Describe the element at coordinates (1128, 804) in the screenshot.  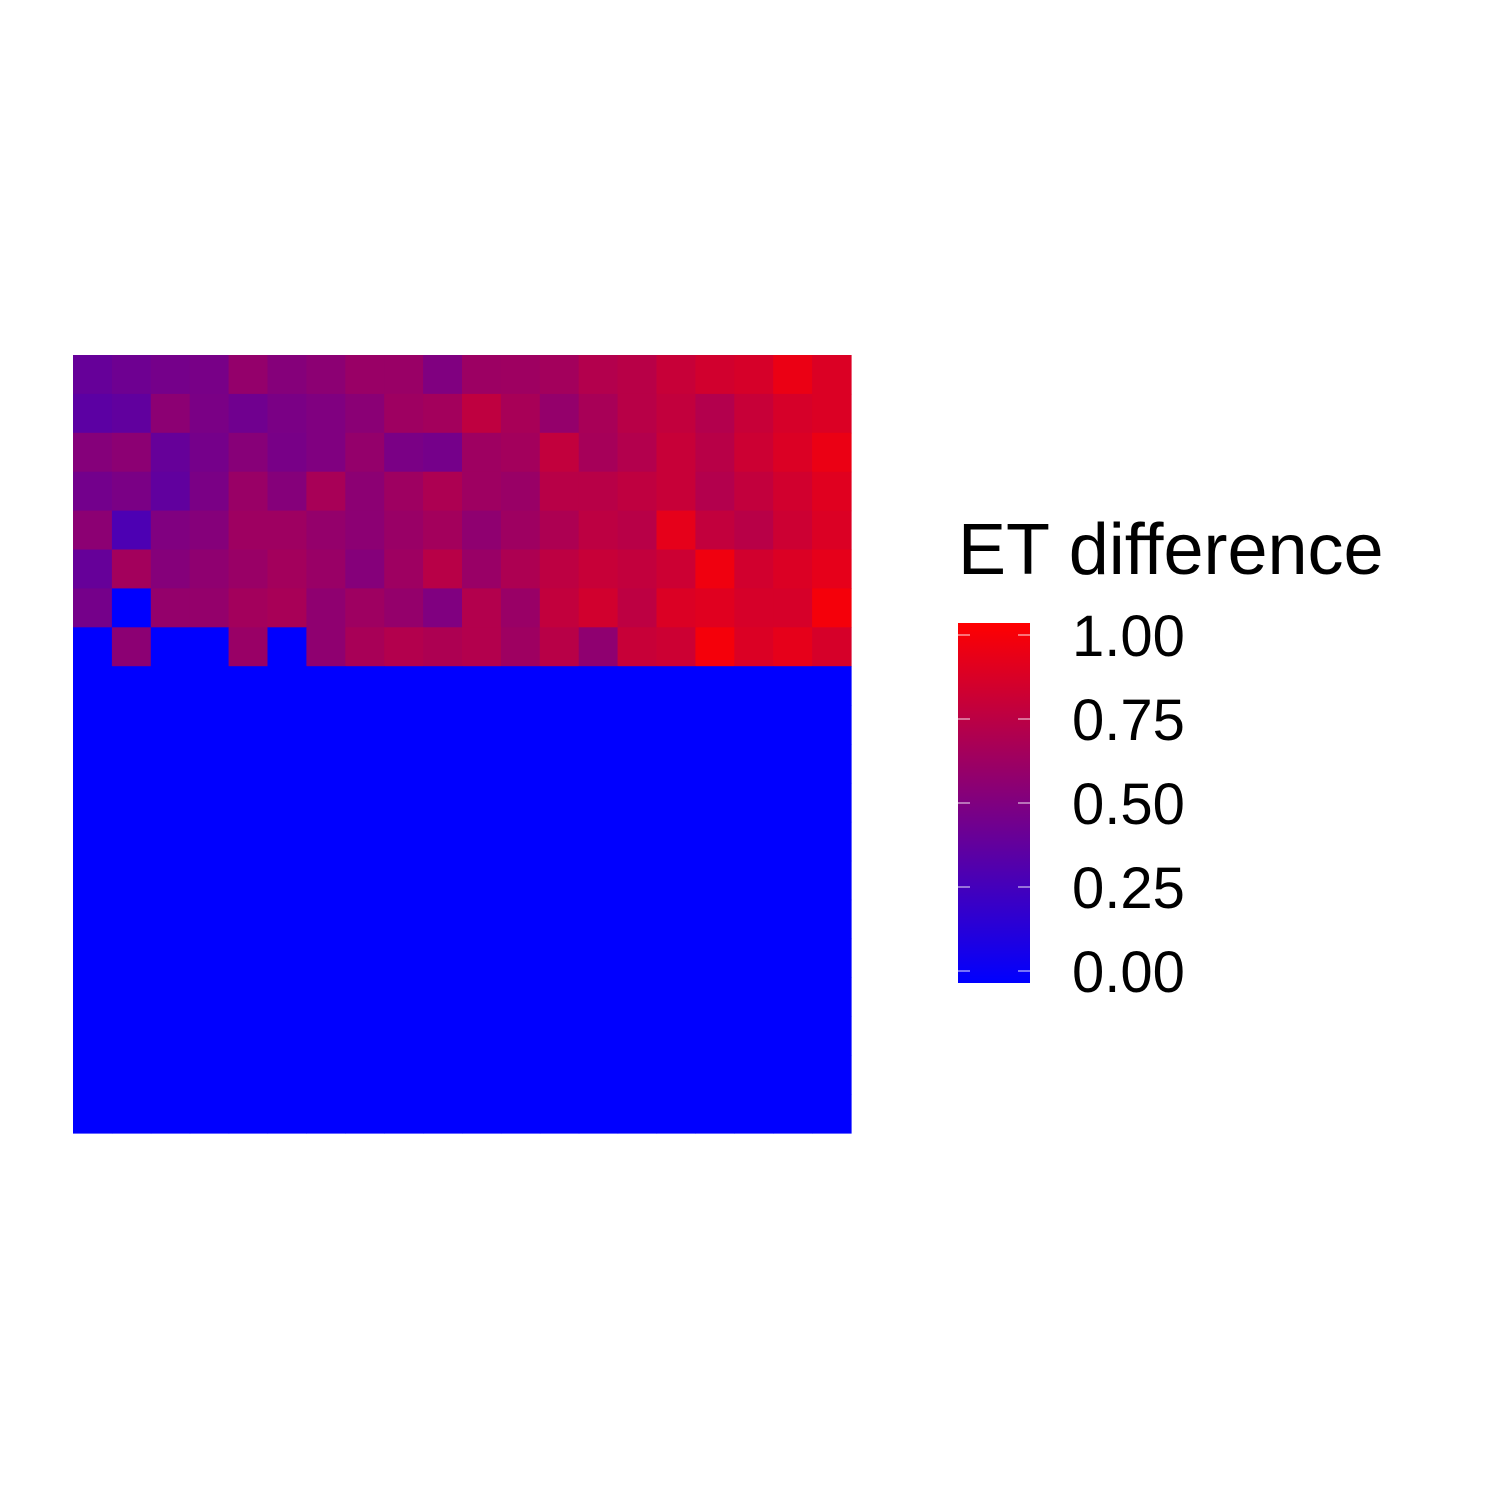
I see `legend-tick-label: 0.50` at that location.